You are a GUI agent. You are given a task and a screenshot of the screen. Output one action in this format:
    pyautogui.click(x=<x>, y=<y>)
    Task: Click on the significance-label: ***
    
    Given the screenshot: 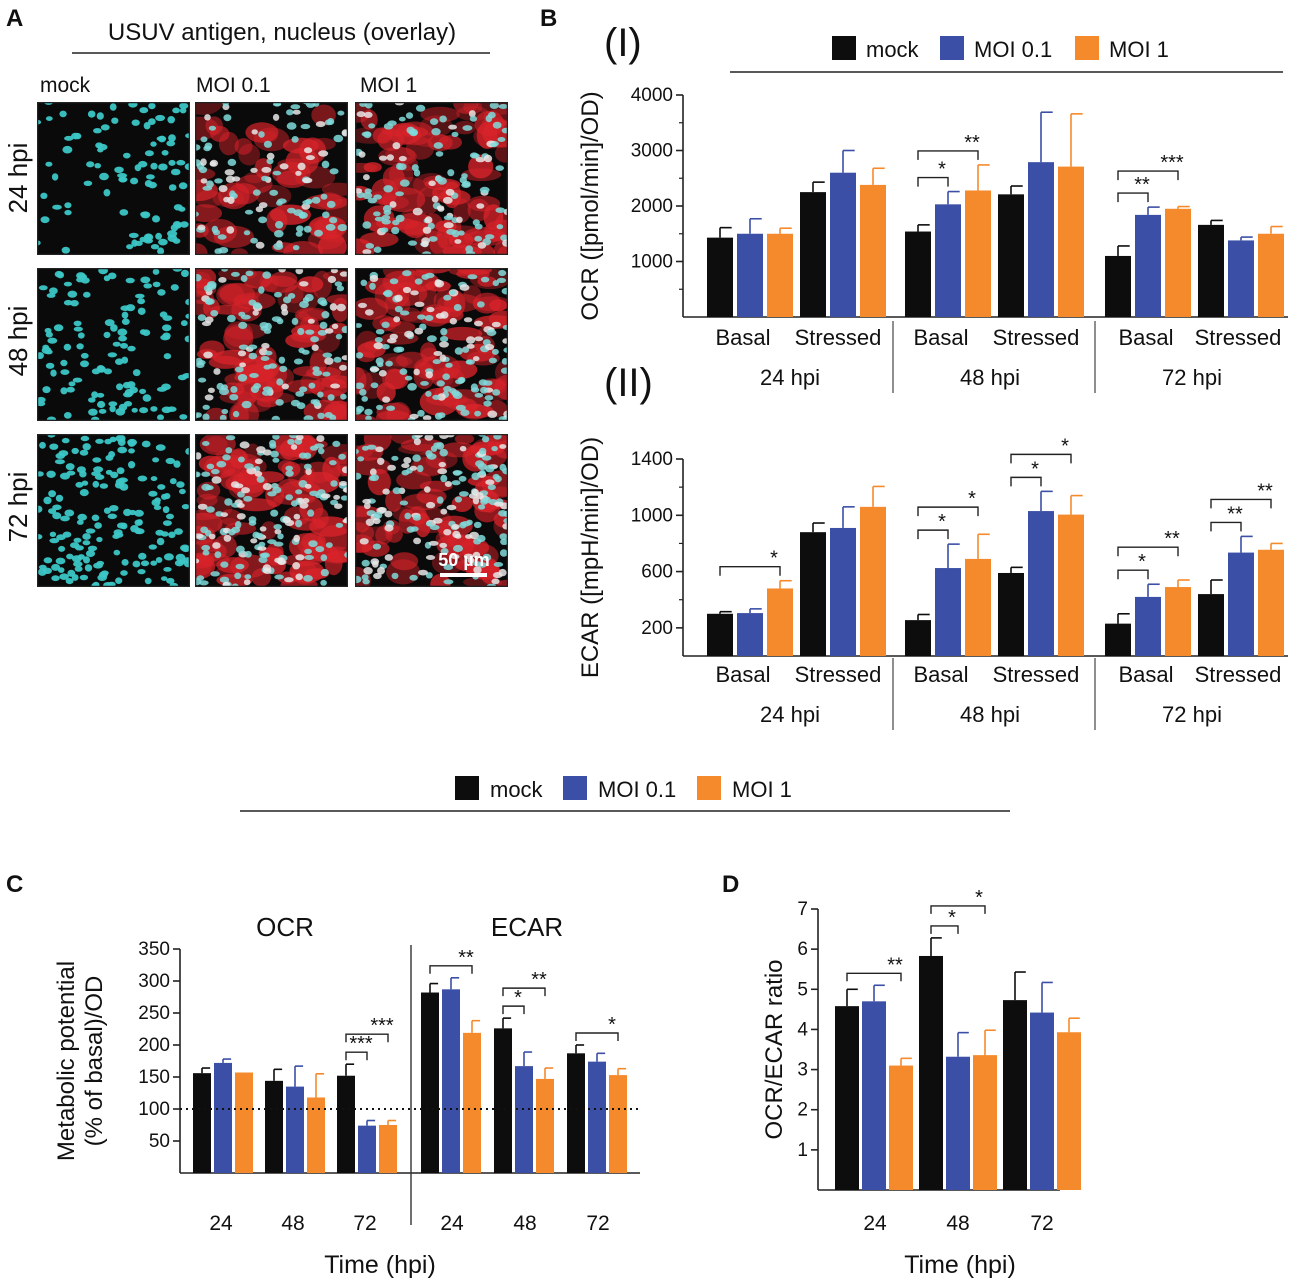 What is the action you would take?
    pyautogui.click(x=1172, y=163)
    